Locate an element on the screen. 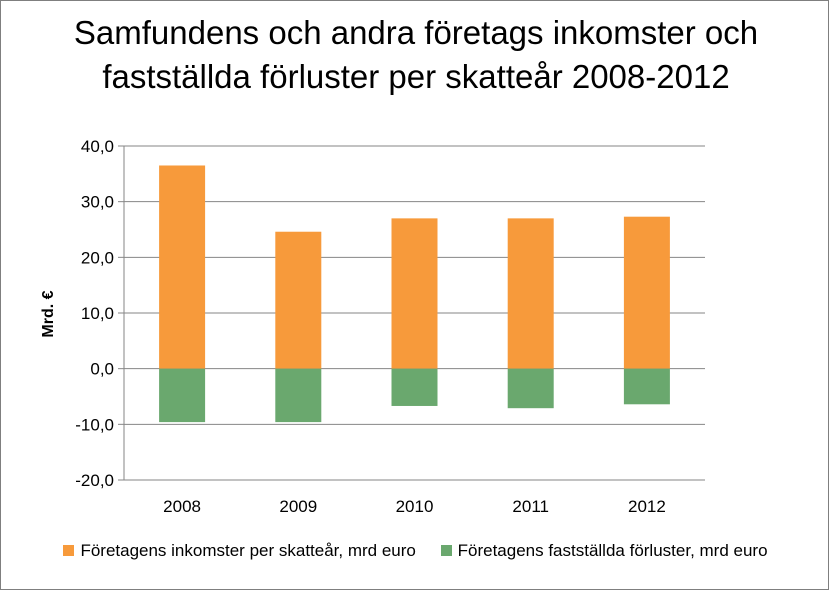 This screenshot has width=829, height=591. bar-losses-2012 is located at coordinates (646, 386).